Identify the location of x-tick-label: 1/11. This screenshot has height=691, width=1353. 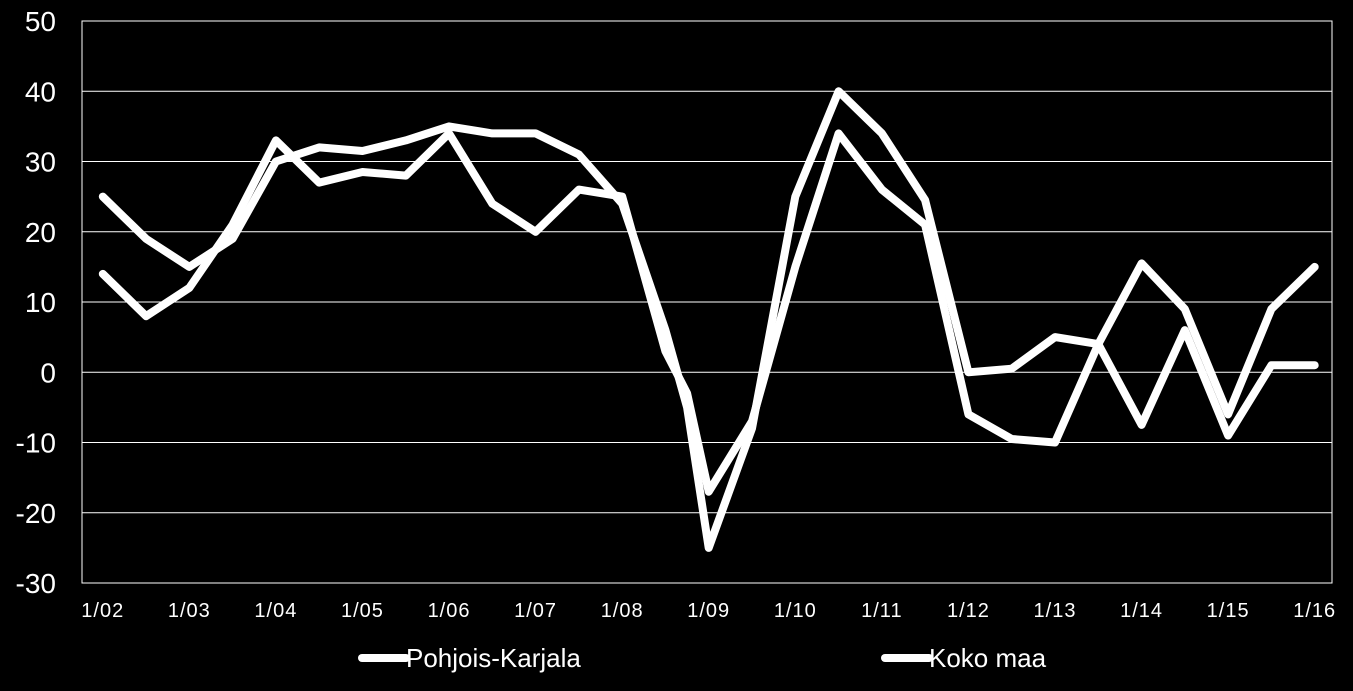
(881, 611).